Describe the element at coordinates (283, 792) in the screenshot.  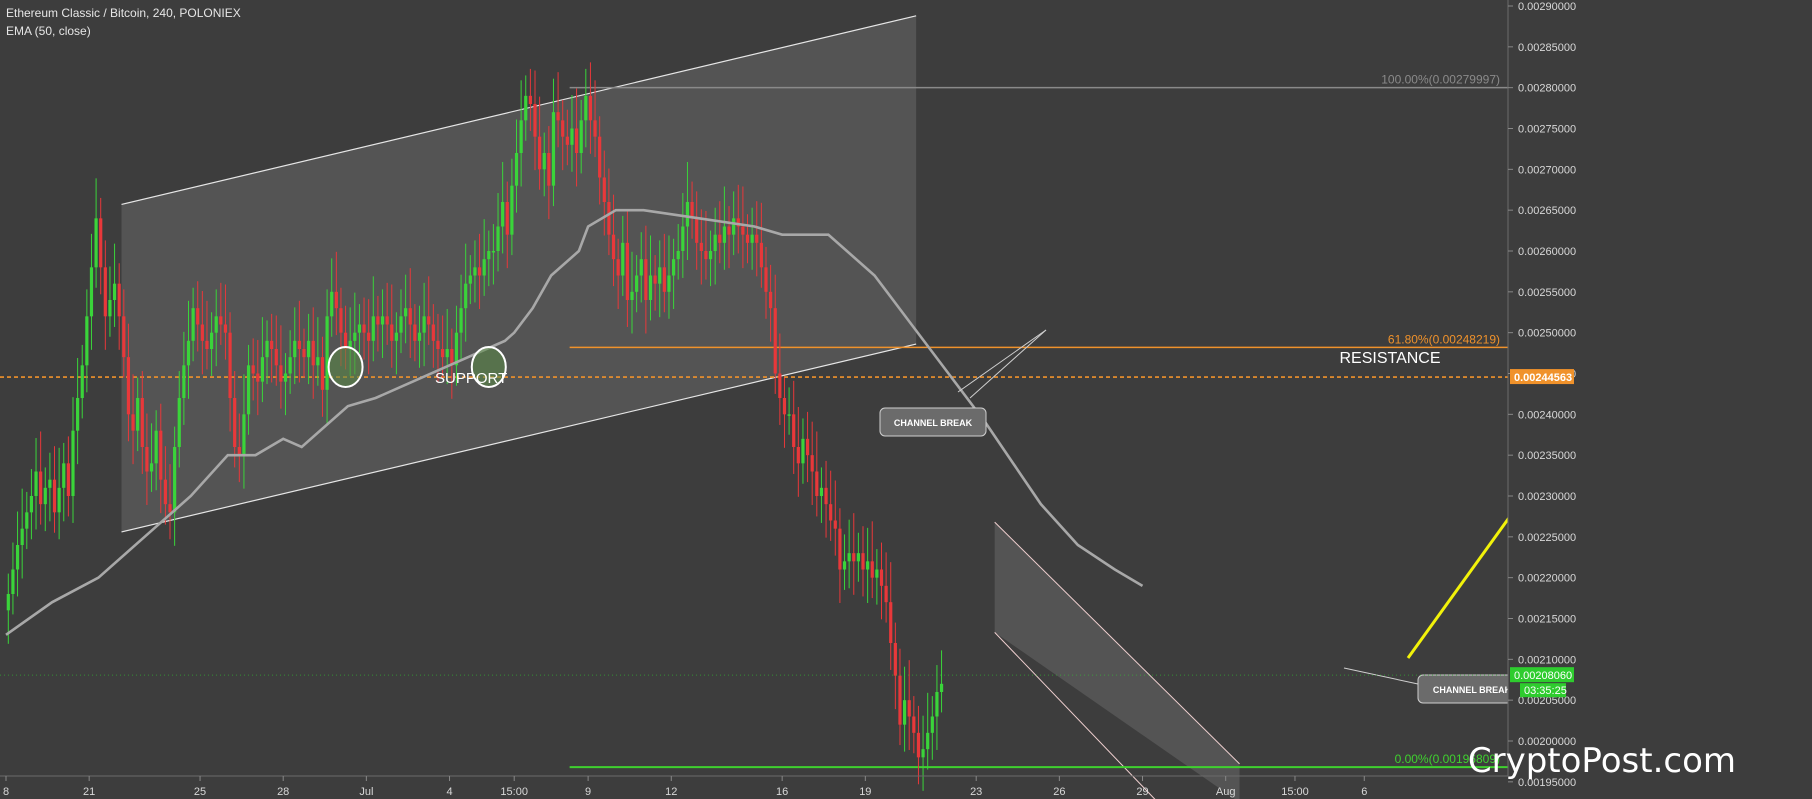
I see `time-tick-label: 28` at that location.